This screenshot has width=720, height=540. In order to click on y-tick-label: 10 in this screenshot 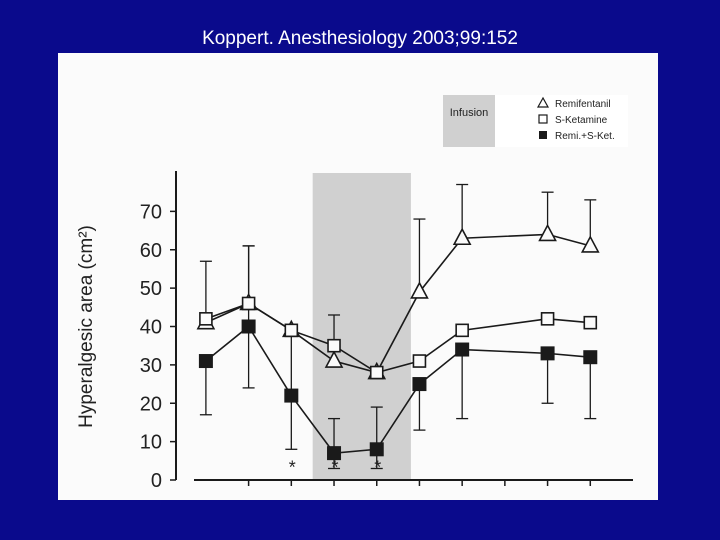, I will do `click(151, 443)`.